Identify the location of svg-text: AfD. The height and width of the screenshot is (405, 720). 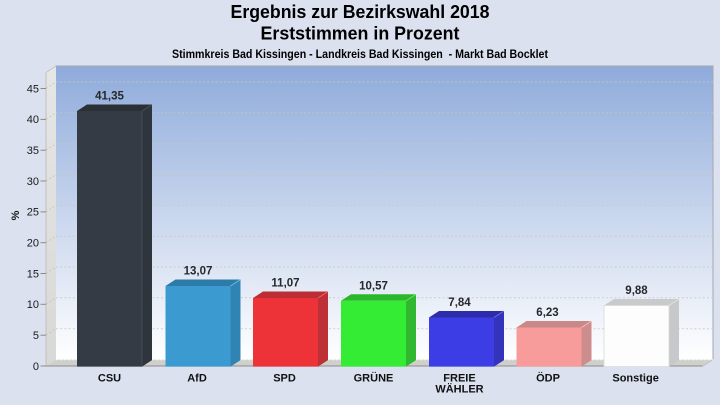
(197, 379).